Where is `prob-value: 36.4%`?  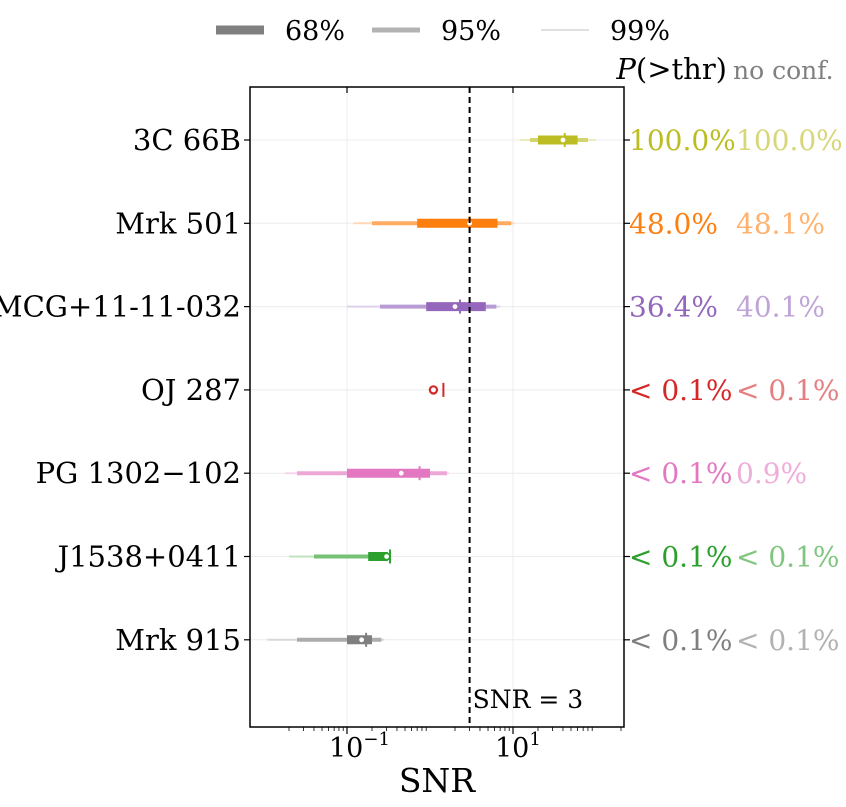
prob-value: 36.4% is located at coordinates (673, 307).